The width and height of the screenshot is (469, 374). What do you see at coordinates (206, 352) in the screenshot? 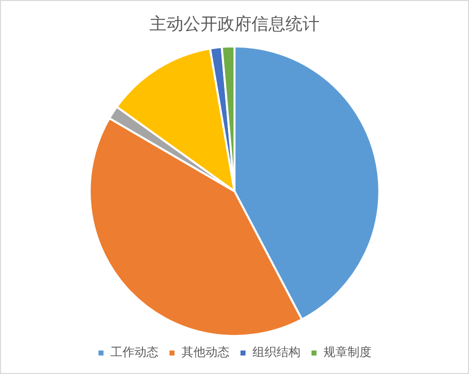
I see `legend-label: 其他动态` at bounding box center [206, 352].